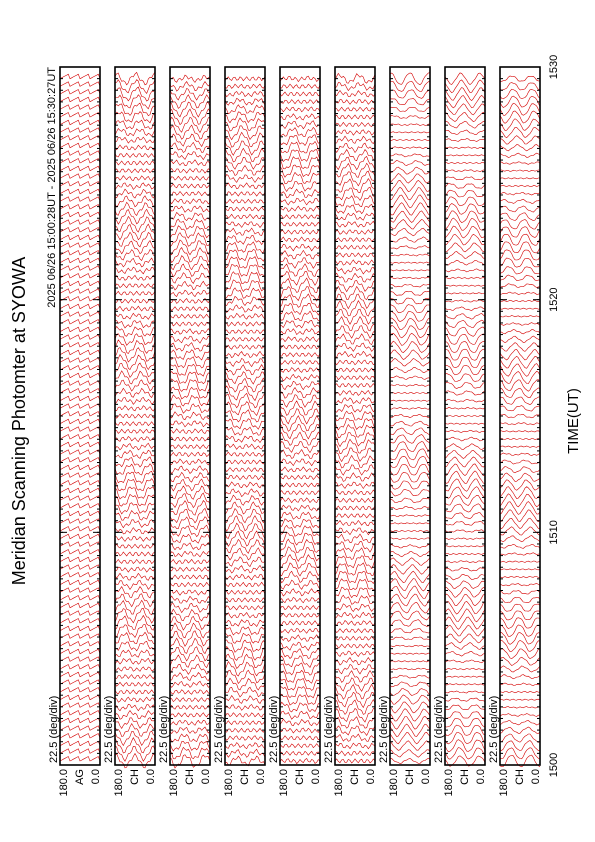 Image resolution: width=595 pixels, height=842 pixels. I want to click on panel-frame, so click(520, 416).